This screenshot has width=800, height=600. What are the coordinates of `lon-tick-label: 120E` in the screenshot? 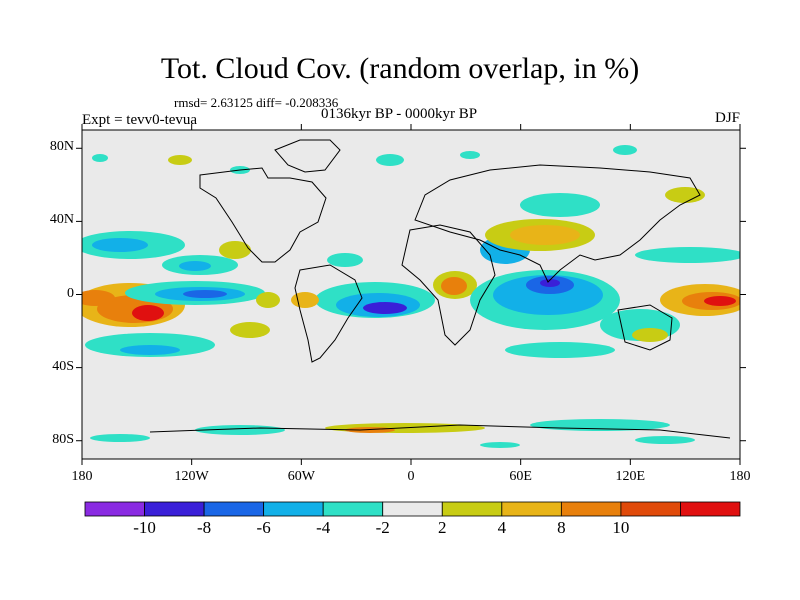 It's located at (630, 476).